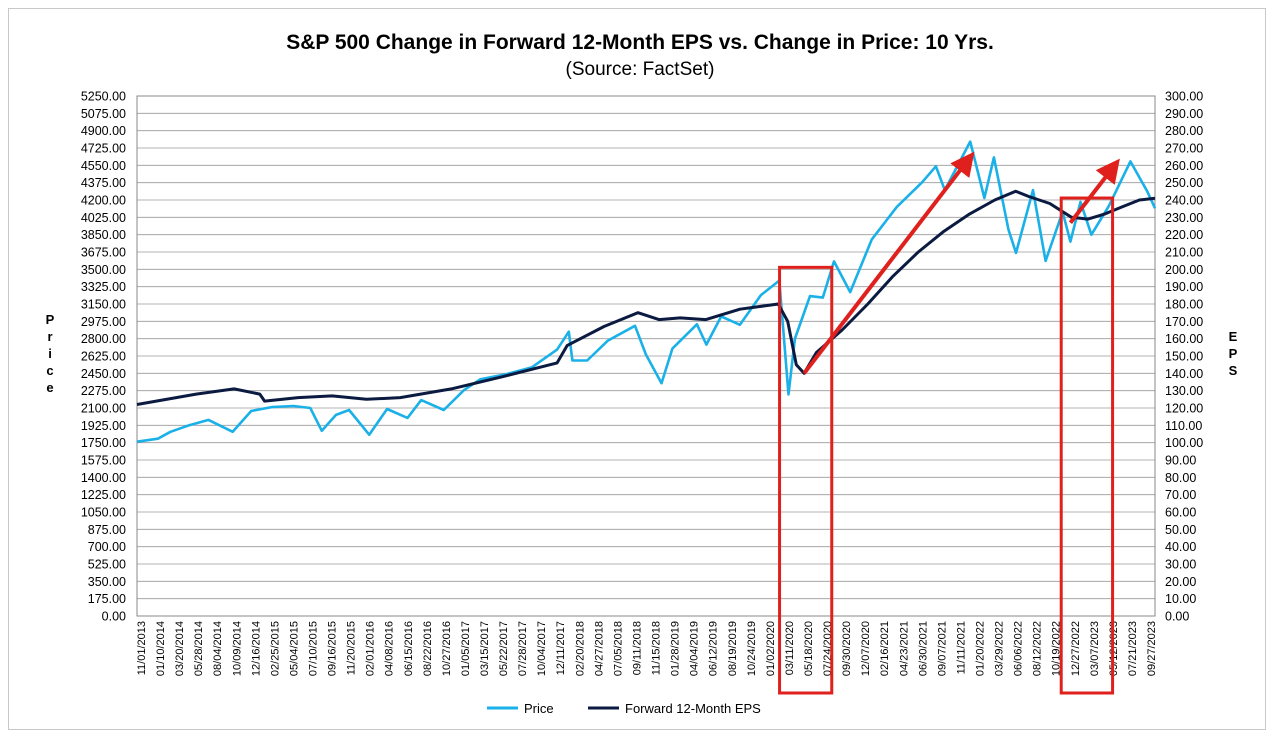  What do you see at coordinates (1184, 409) in the screenshot?
I see `right-tick-label: 120.00` at bounding box center [1184, 409].